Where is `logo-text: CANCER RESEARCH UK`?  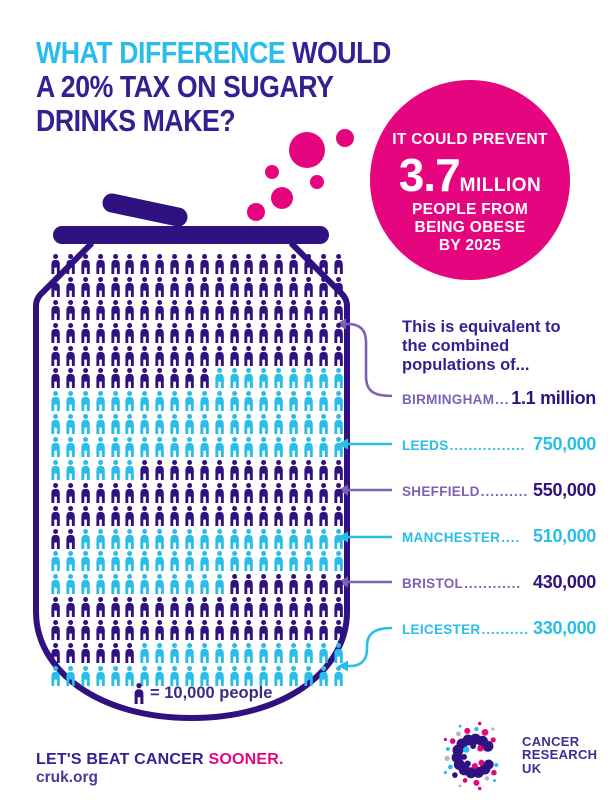
logo-text: CANCER RESEARCH UK is located at coordinates (559, 755).